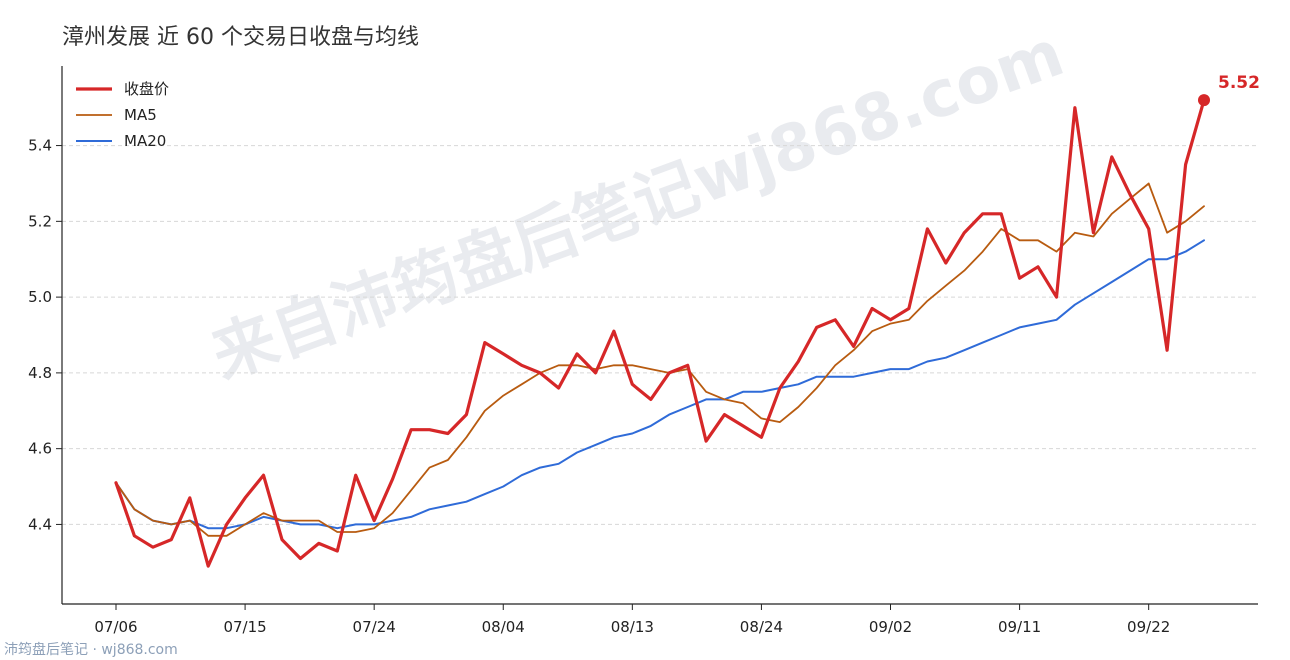 The image size is (1290, 660). Describe the element at coordinates (40, 297) in the screenshot. I see `y-tick-label: 5.0` at that location.